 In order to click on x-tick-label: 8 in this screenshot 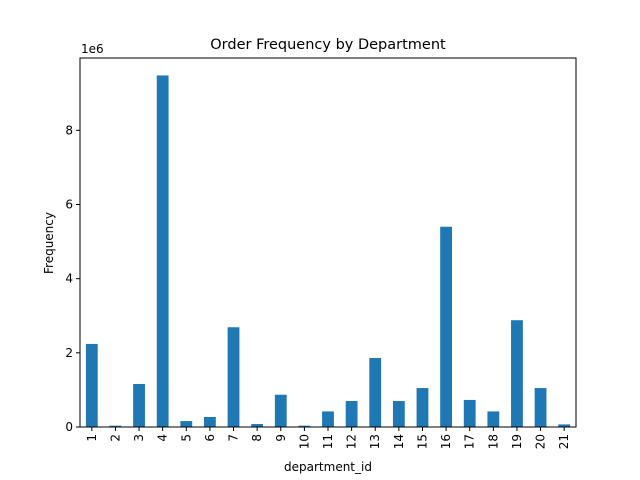, I will do `click(257, 438)`.